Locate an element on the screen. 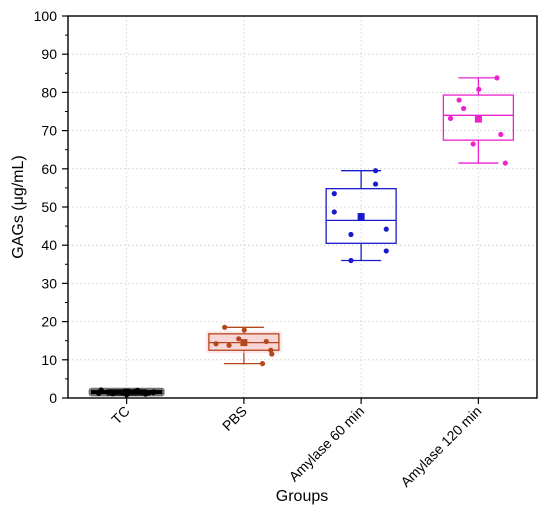 The height and width of the screenshot is (519, 550). x-tick-label: Amylase 120 min is located at coordinates (440, 446).